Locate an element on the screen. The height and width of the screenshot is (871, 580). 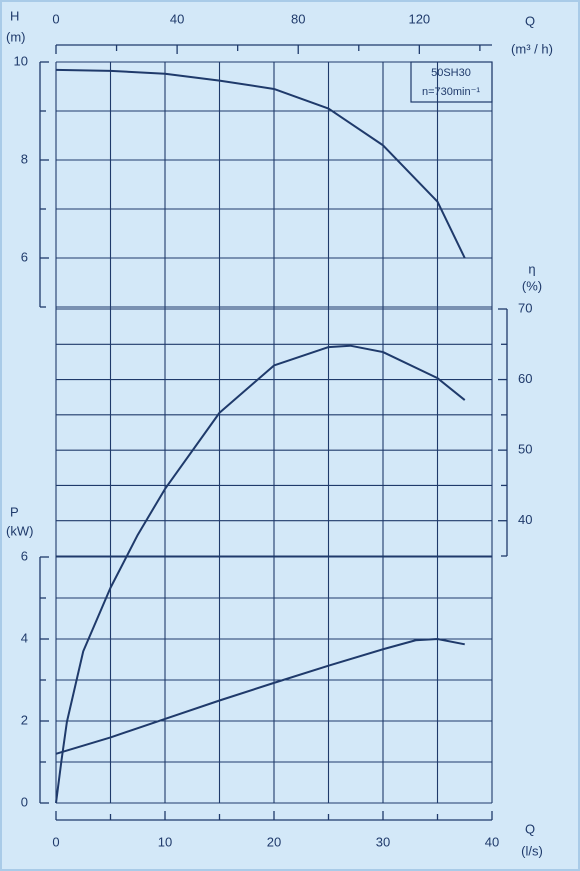
y3-tick-label: 6 is located at coordinates (24, 555).